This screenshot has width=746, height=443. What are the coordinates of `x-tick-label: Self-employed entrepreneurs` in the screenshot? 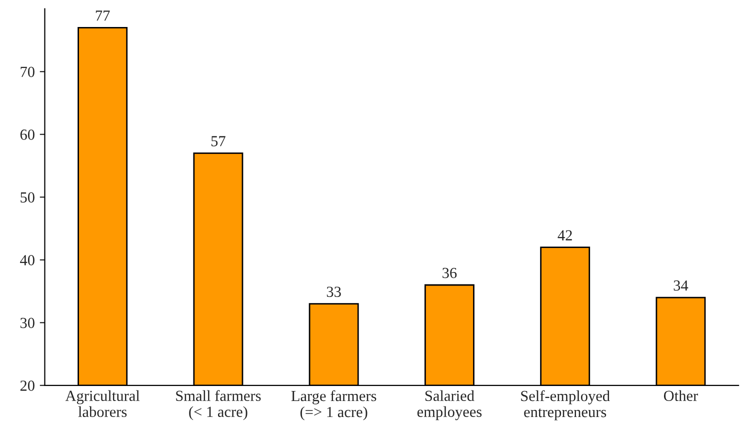 It's located at (565, 405).